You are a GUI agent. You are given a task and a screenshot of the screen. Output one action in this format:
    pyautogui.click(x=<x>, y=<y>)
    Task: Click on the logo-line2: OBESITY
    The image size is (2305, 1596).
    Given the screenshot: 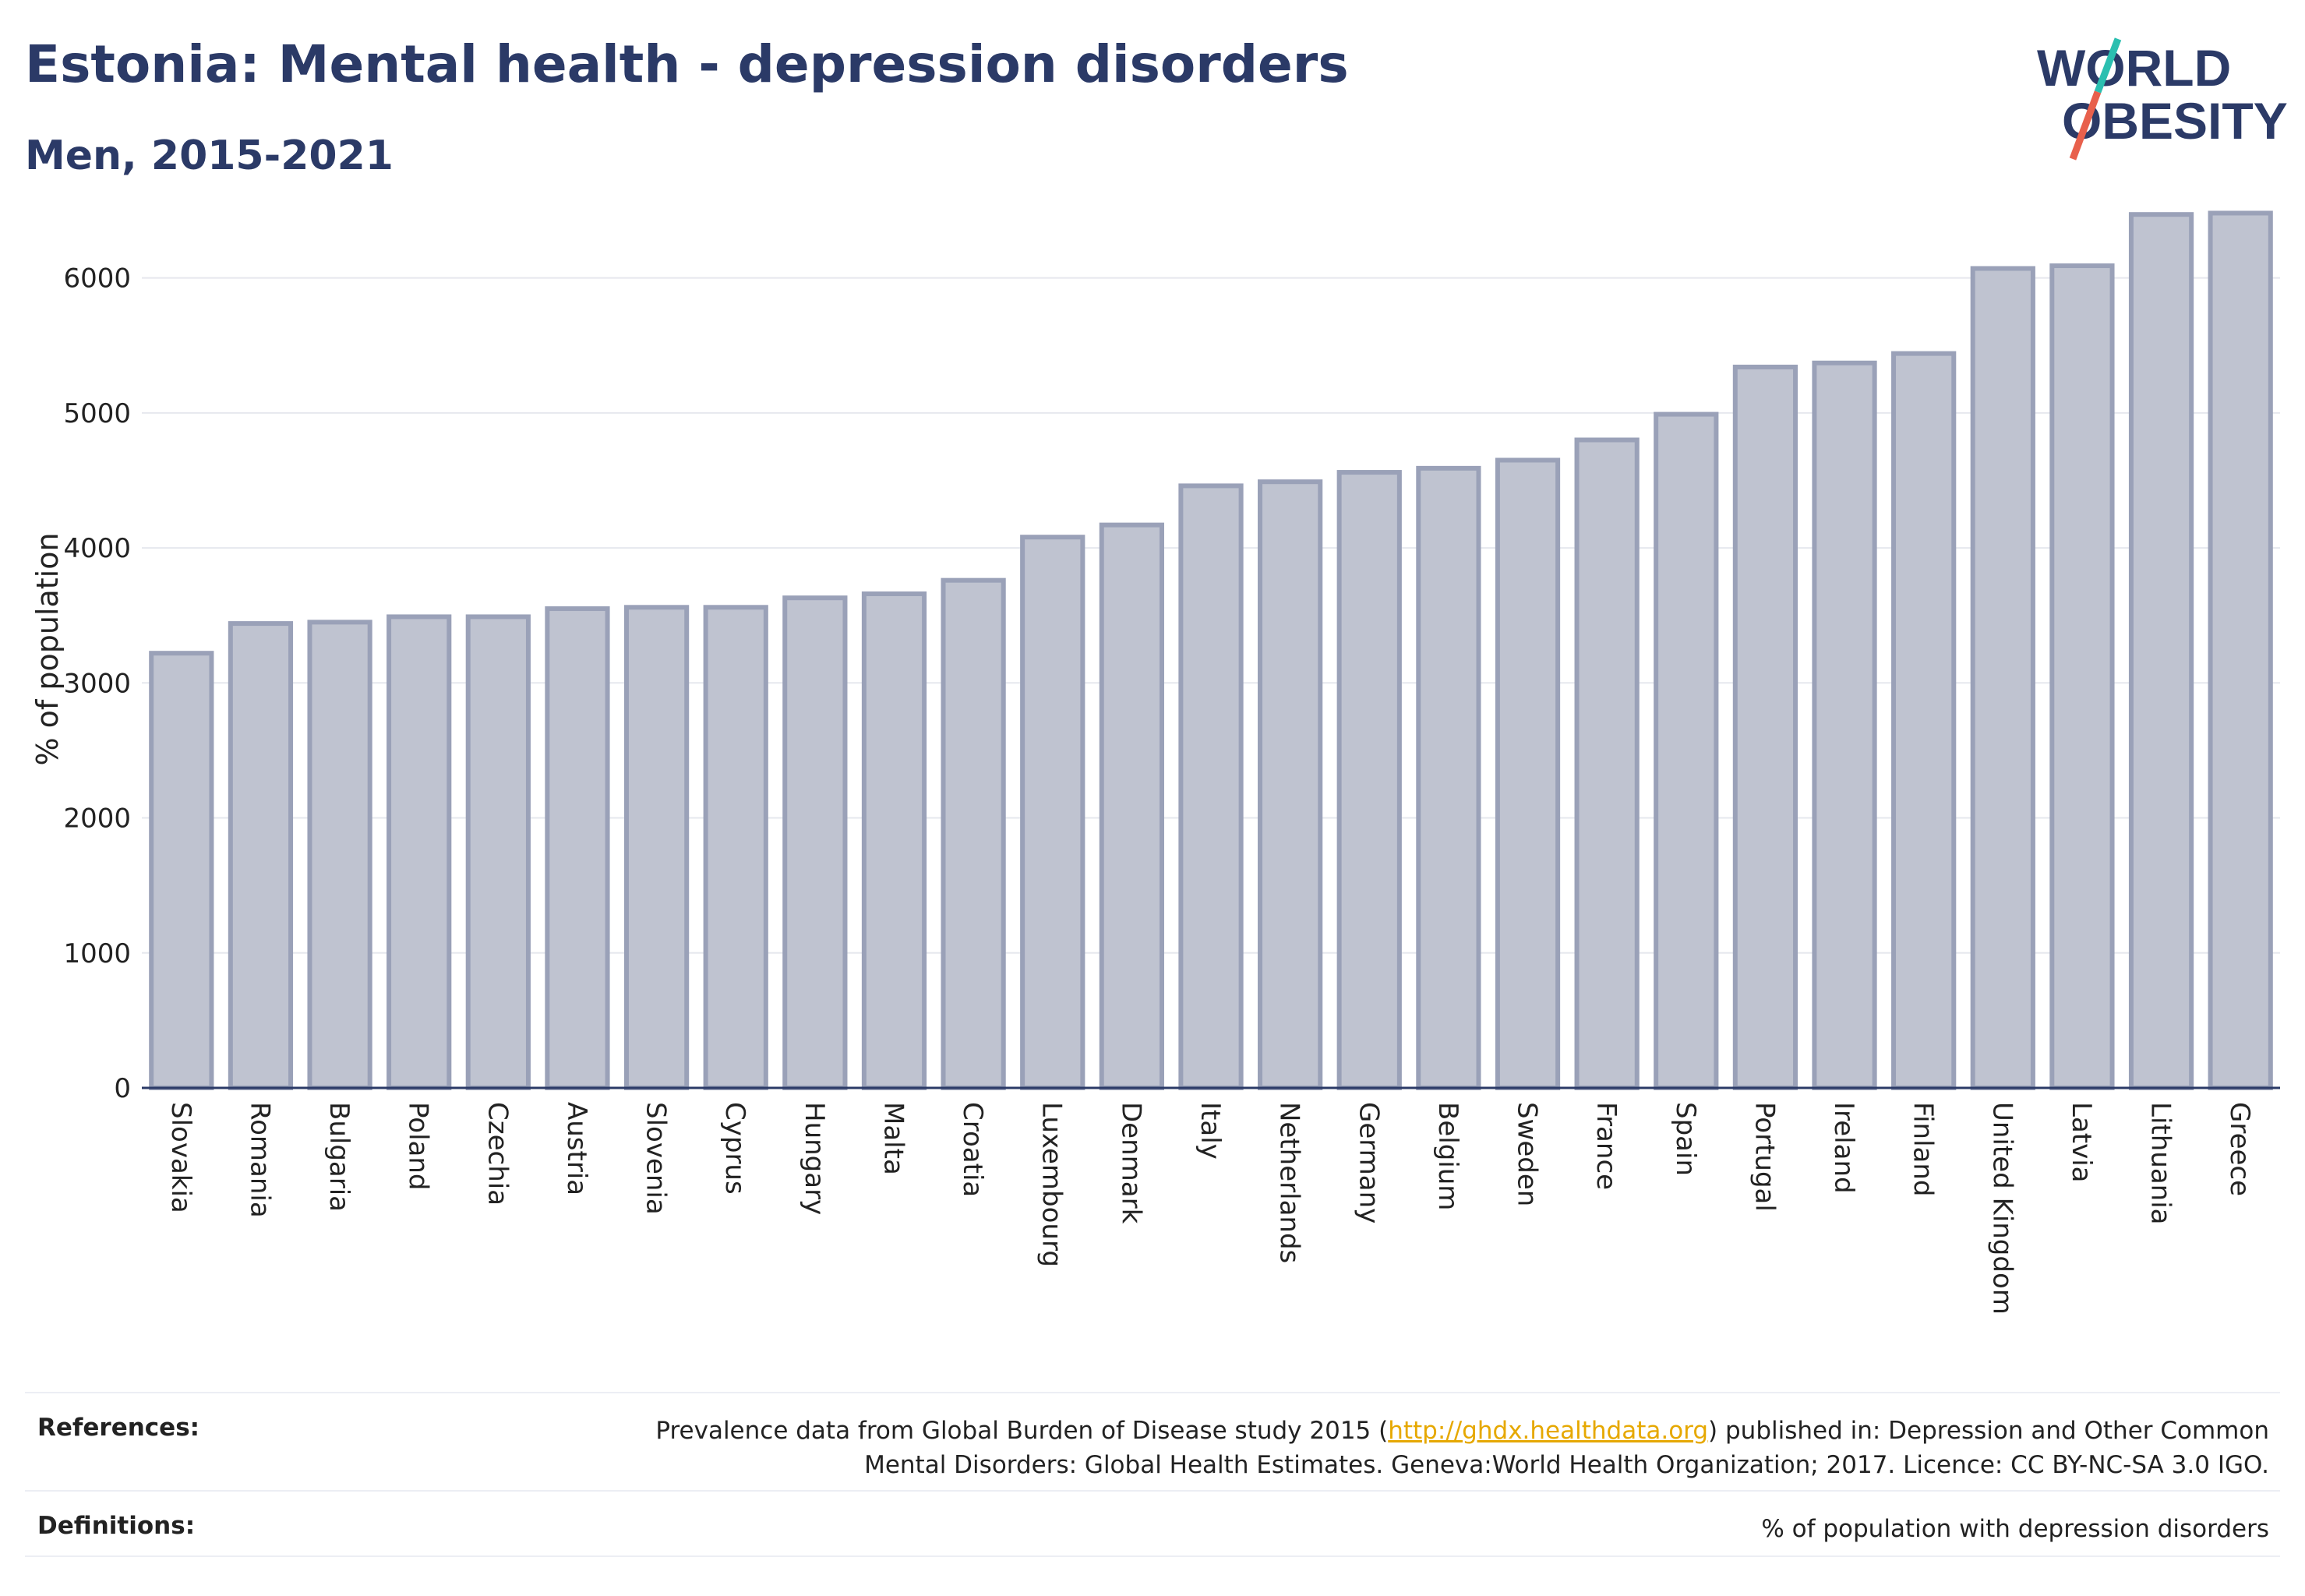 What is the action you would take?
    pyautogui.click(x=2175, y=121)
    